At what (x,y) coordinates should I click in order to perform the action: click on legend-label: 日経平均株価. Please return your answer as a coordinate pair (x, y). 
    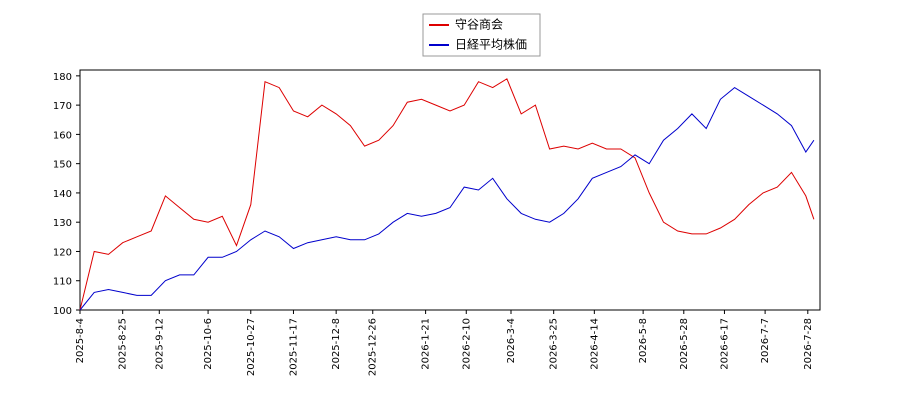
    Looking at the image, I should click on (491, 44).